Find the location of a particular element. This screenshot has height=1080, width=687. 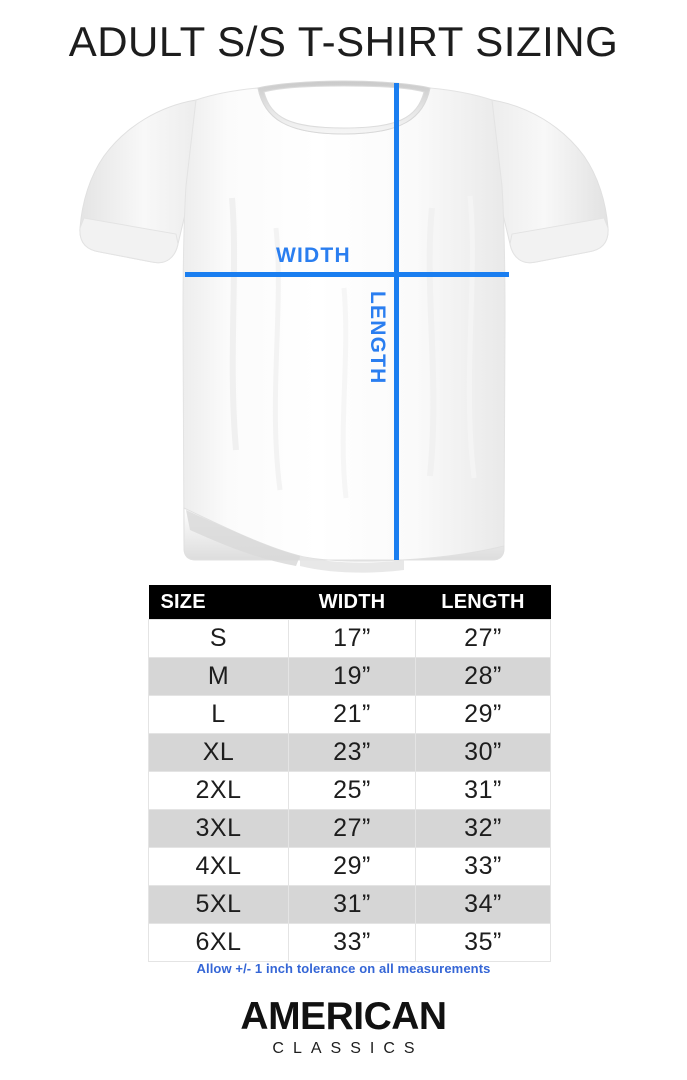

cell-width: 33” is located at coordinates (352, 942).